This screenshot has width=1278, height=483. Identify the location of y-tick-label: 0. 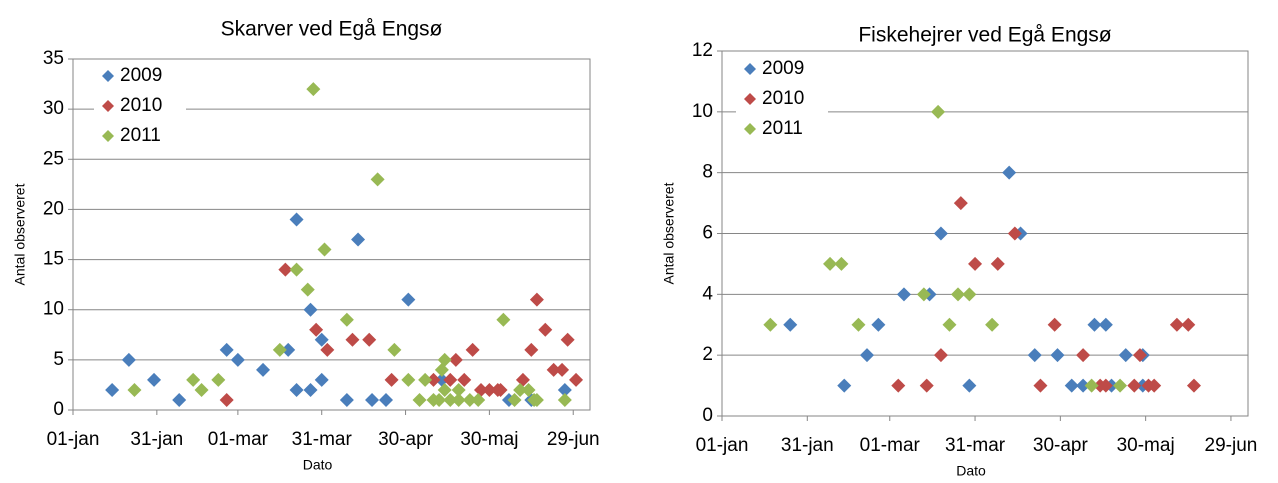
(58, 409).